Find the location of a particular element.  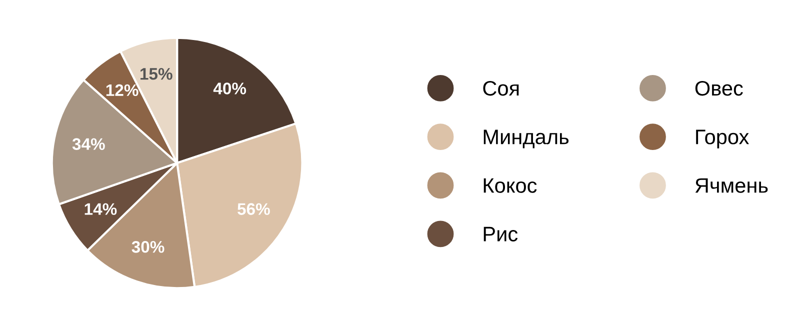

data-label: 14% is located at coordinates (100, 209).